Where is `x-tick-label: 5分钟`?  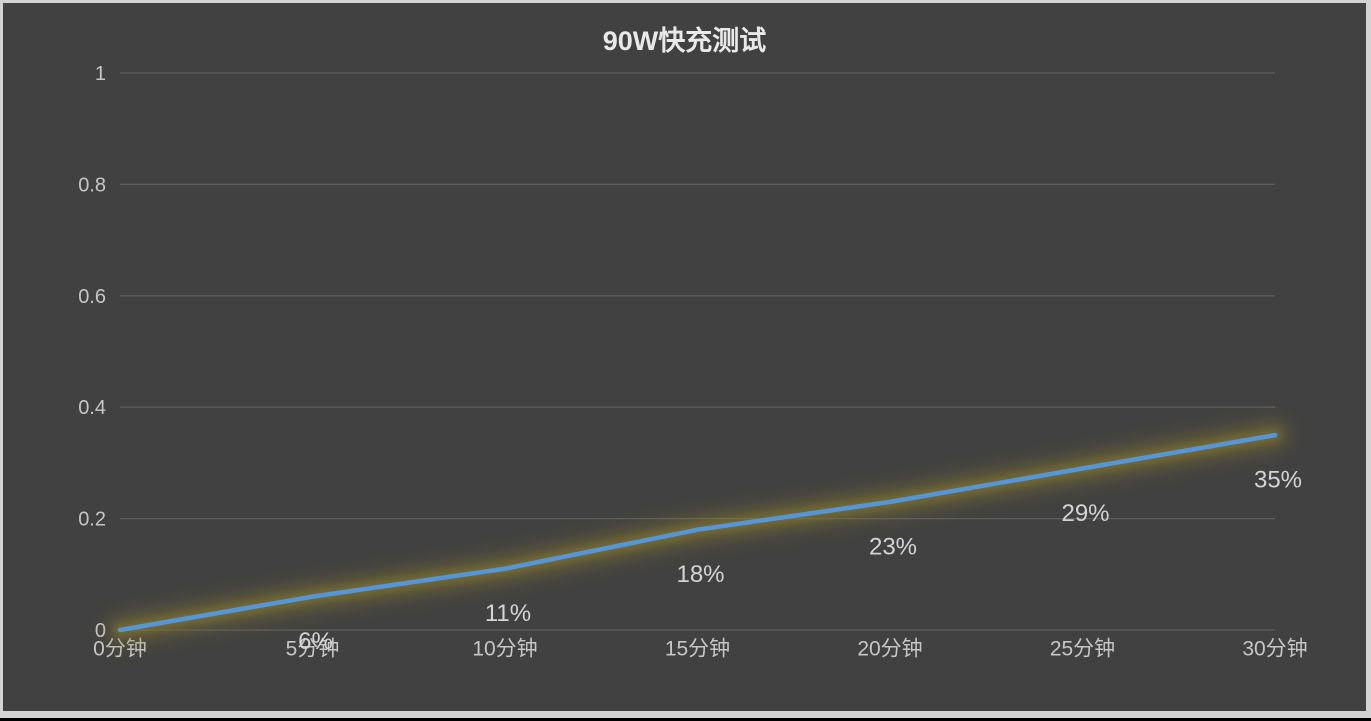 x-tick-label: 5分钟 is located at coordinates (313, 649).